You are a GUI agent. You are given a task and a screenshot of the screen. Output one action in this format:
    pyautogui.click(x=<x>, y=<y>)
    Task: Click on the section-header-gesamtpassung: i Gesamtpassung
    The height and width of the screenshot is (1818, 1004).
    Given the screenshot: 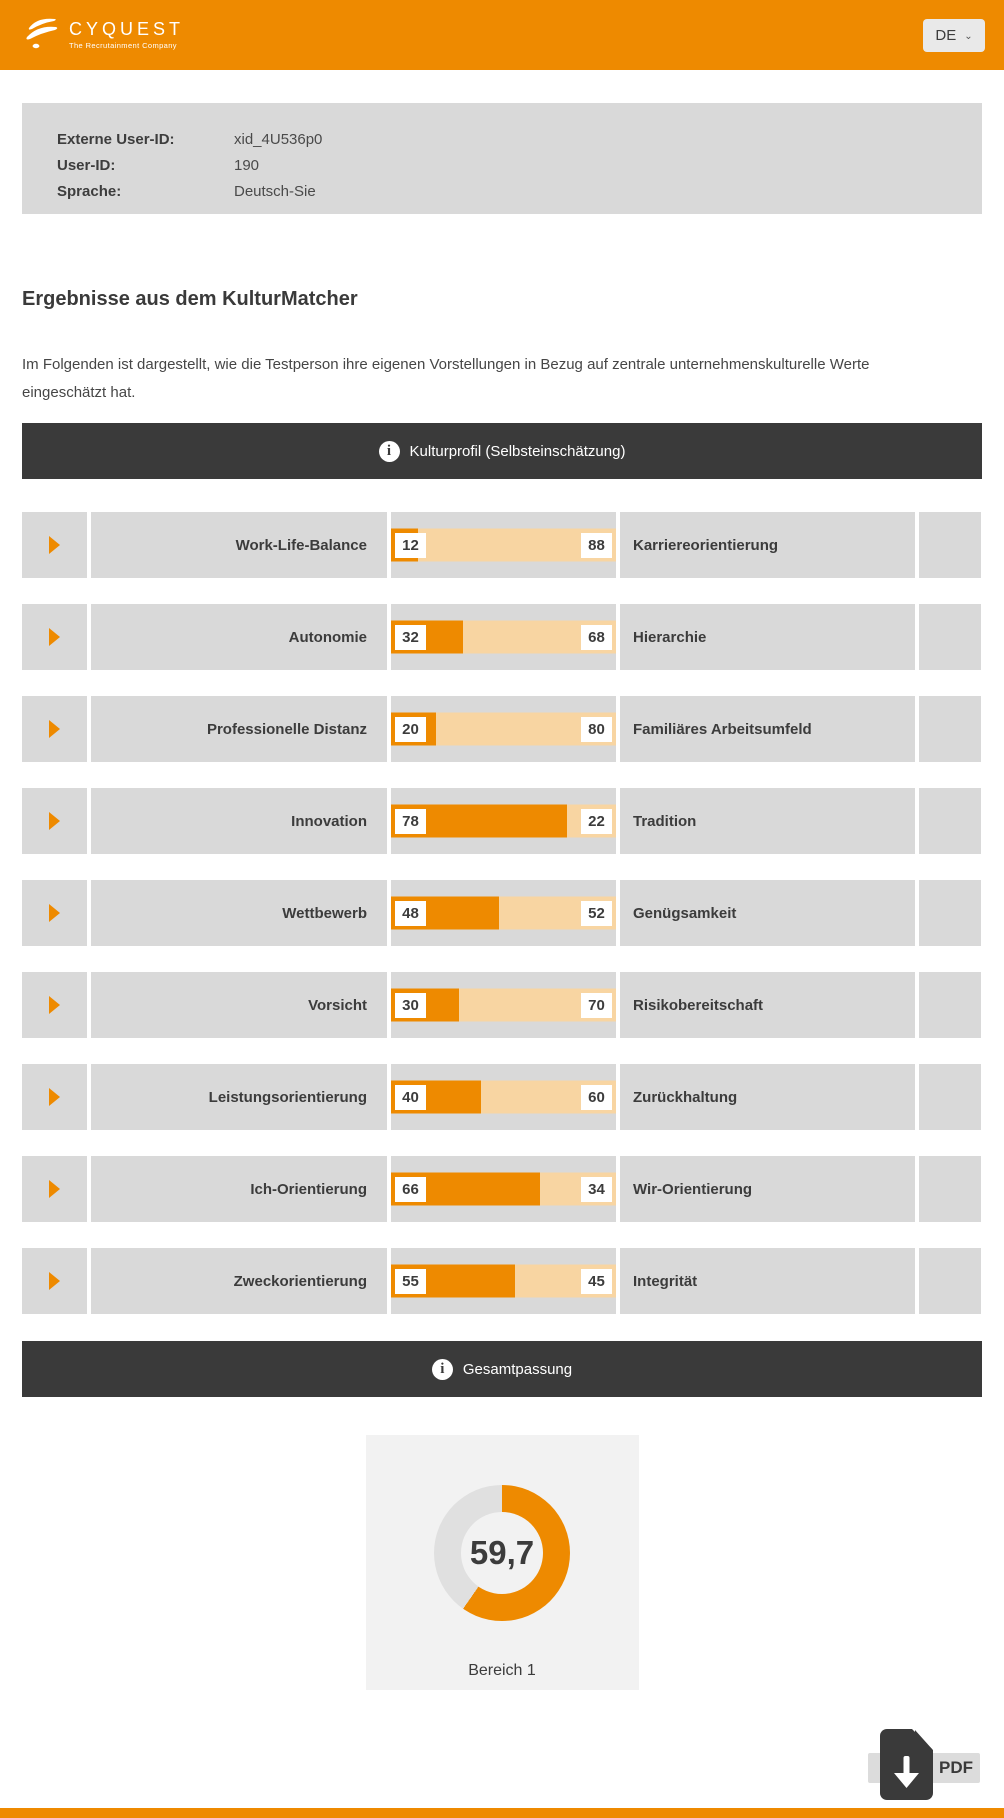 What is the action you would take?
    pyautogui.click(x=502, y=1369)
    